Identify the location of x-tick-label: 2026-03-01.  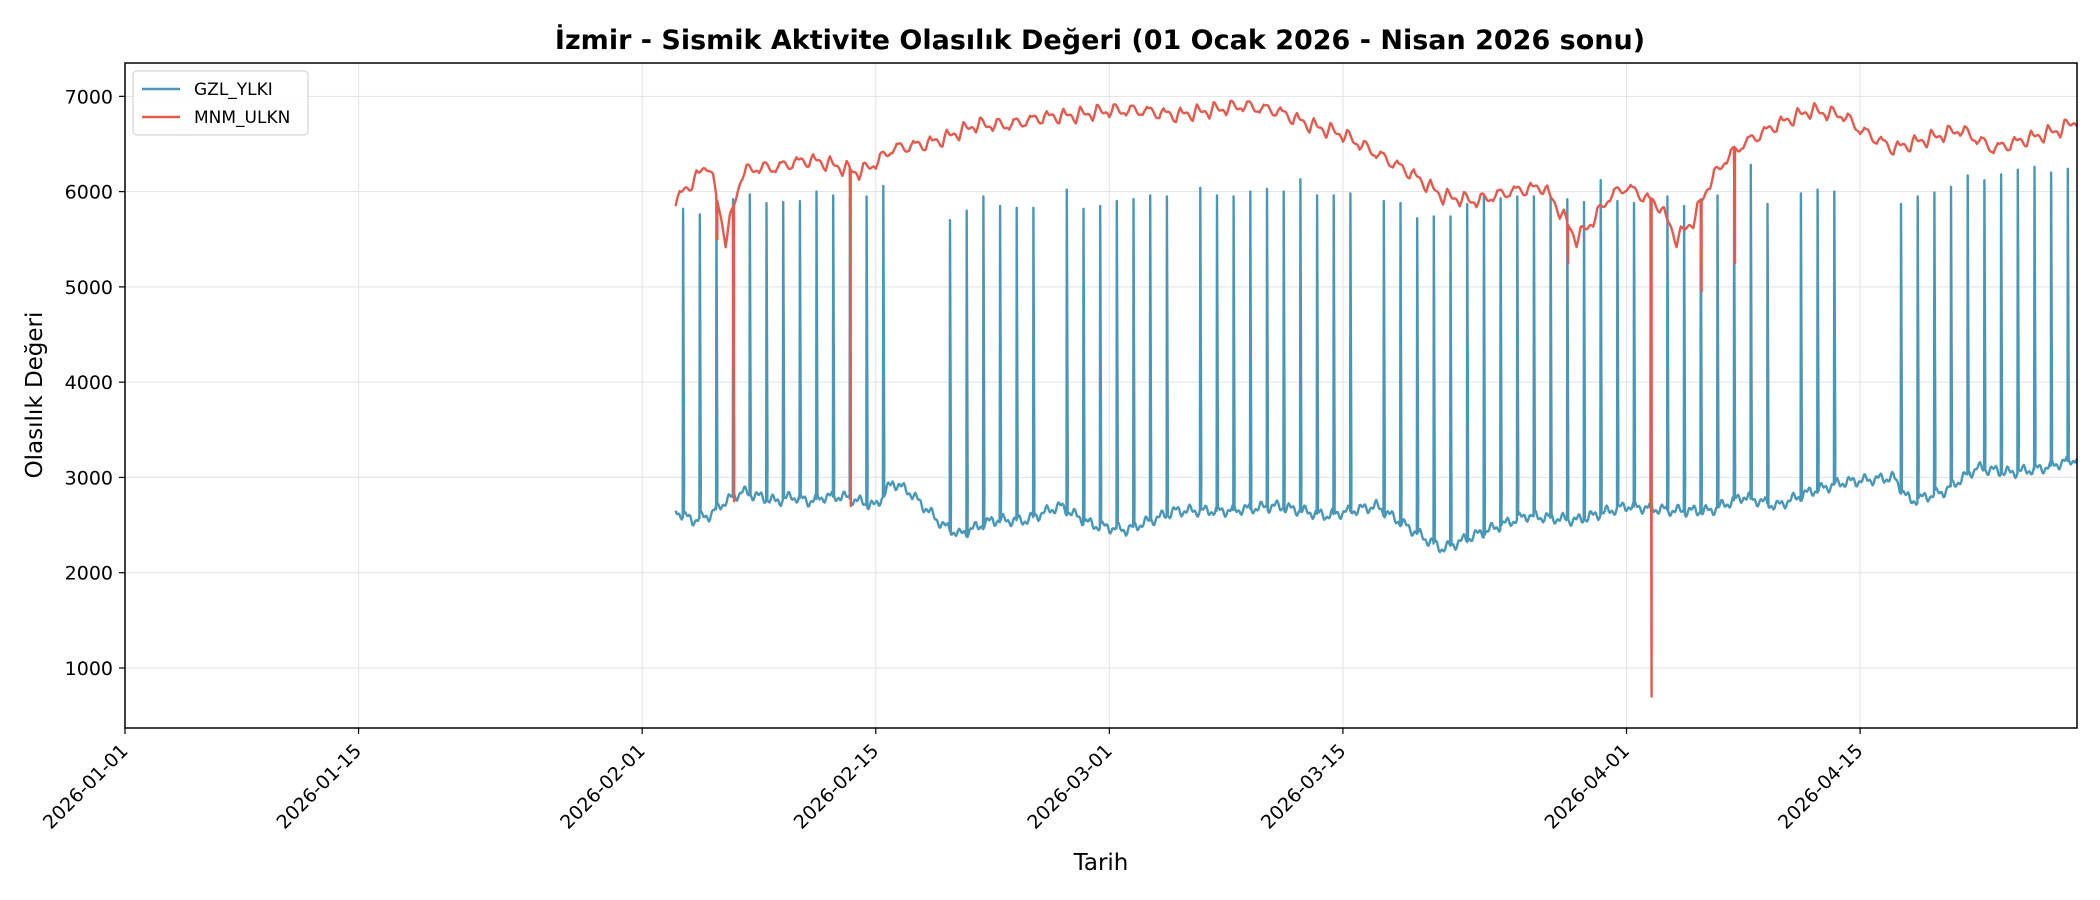
(1070, 787).